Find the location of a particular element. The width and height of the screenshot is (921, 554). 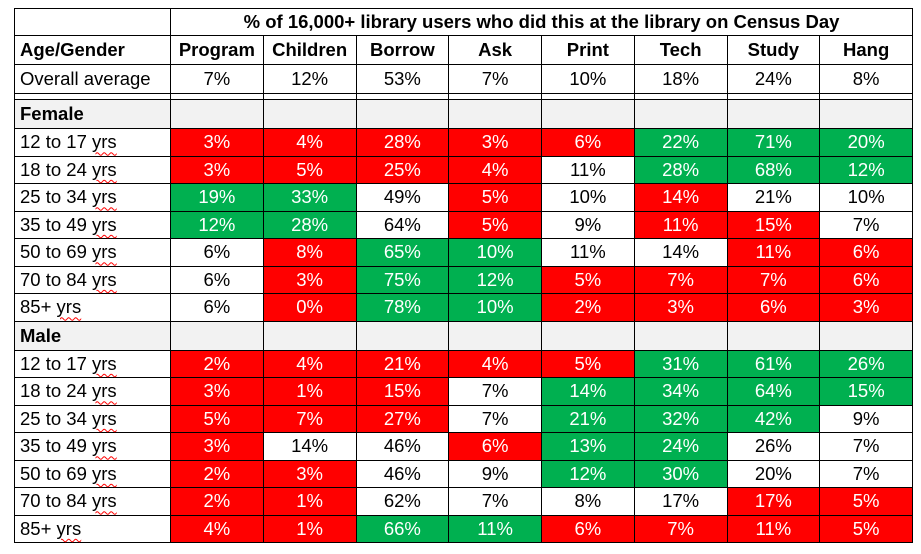

table-cell: 34% is located at coordinates (680, 391).